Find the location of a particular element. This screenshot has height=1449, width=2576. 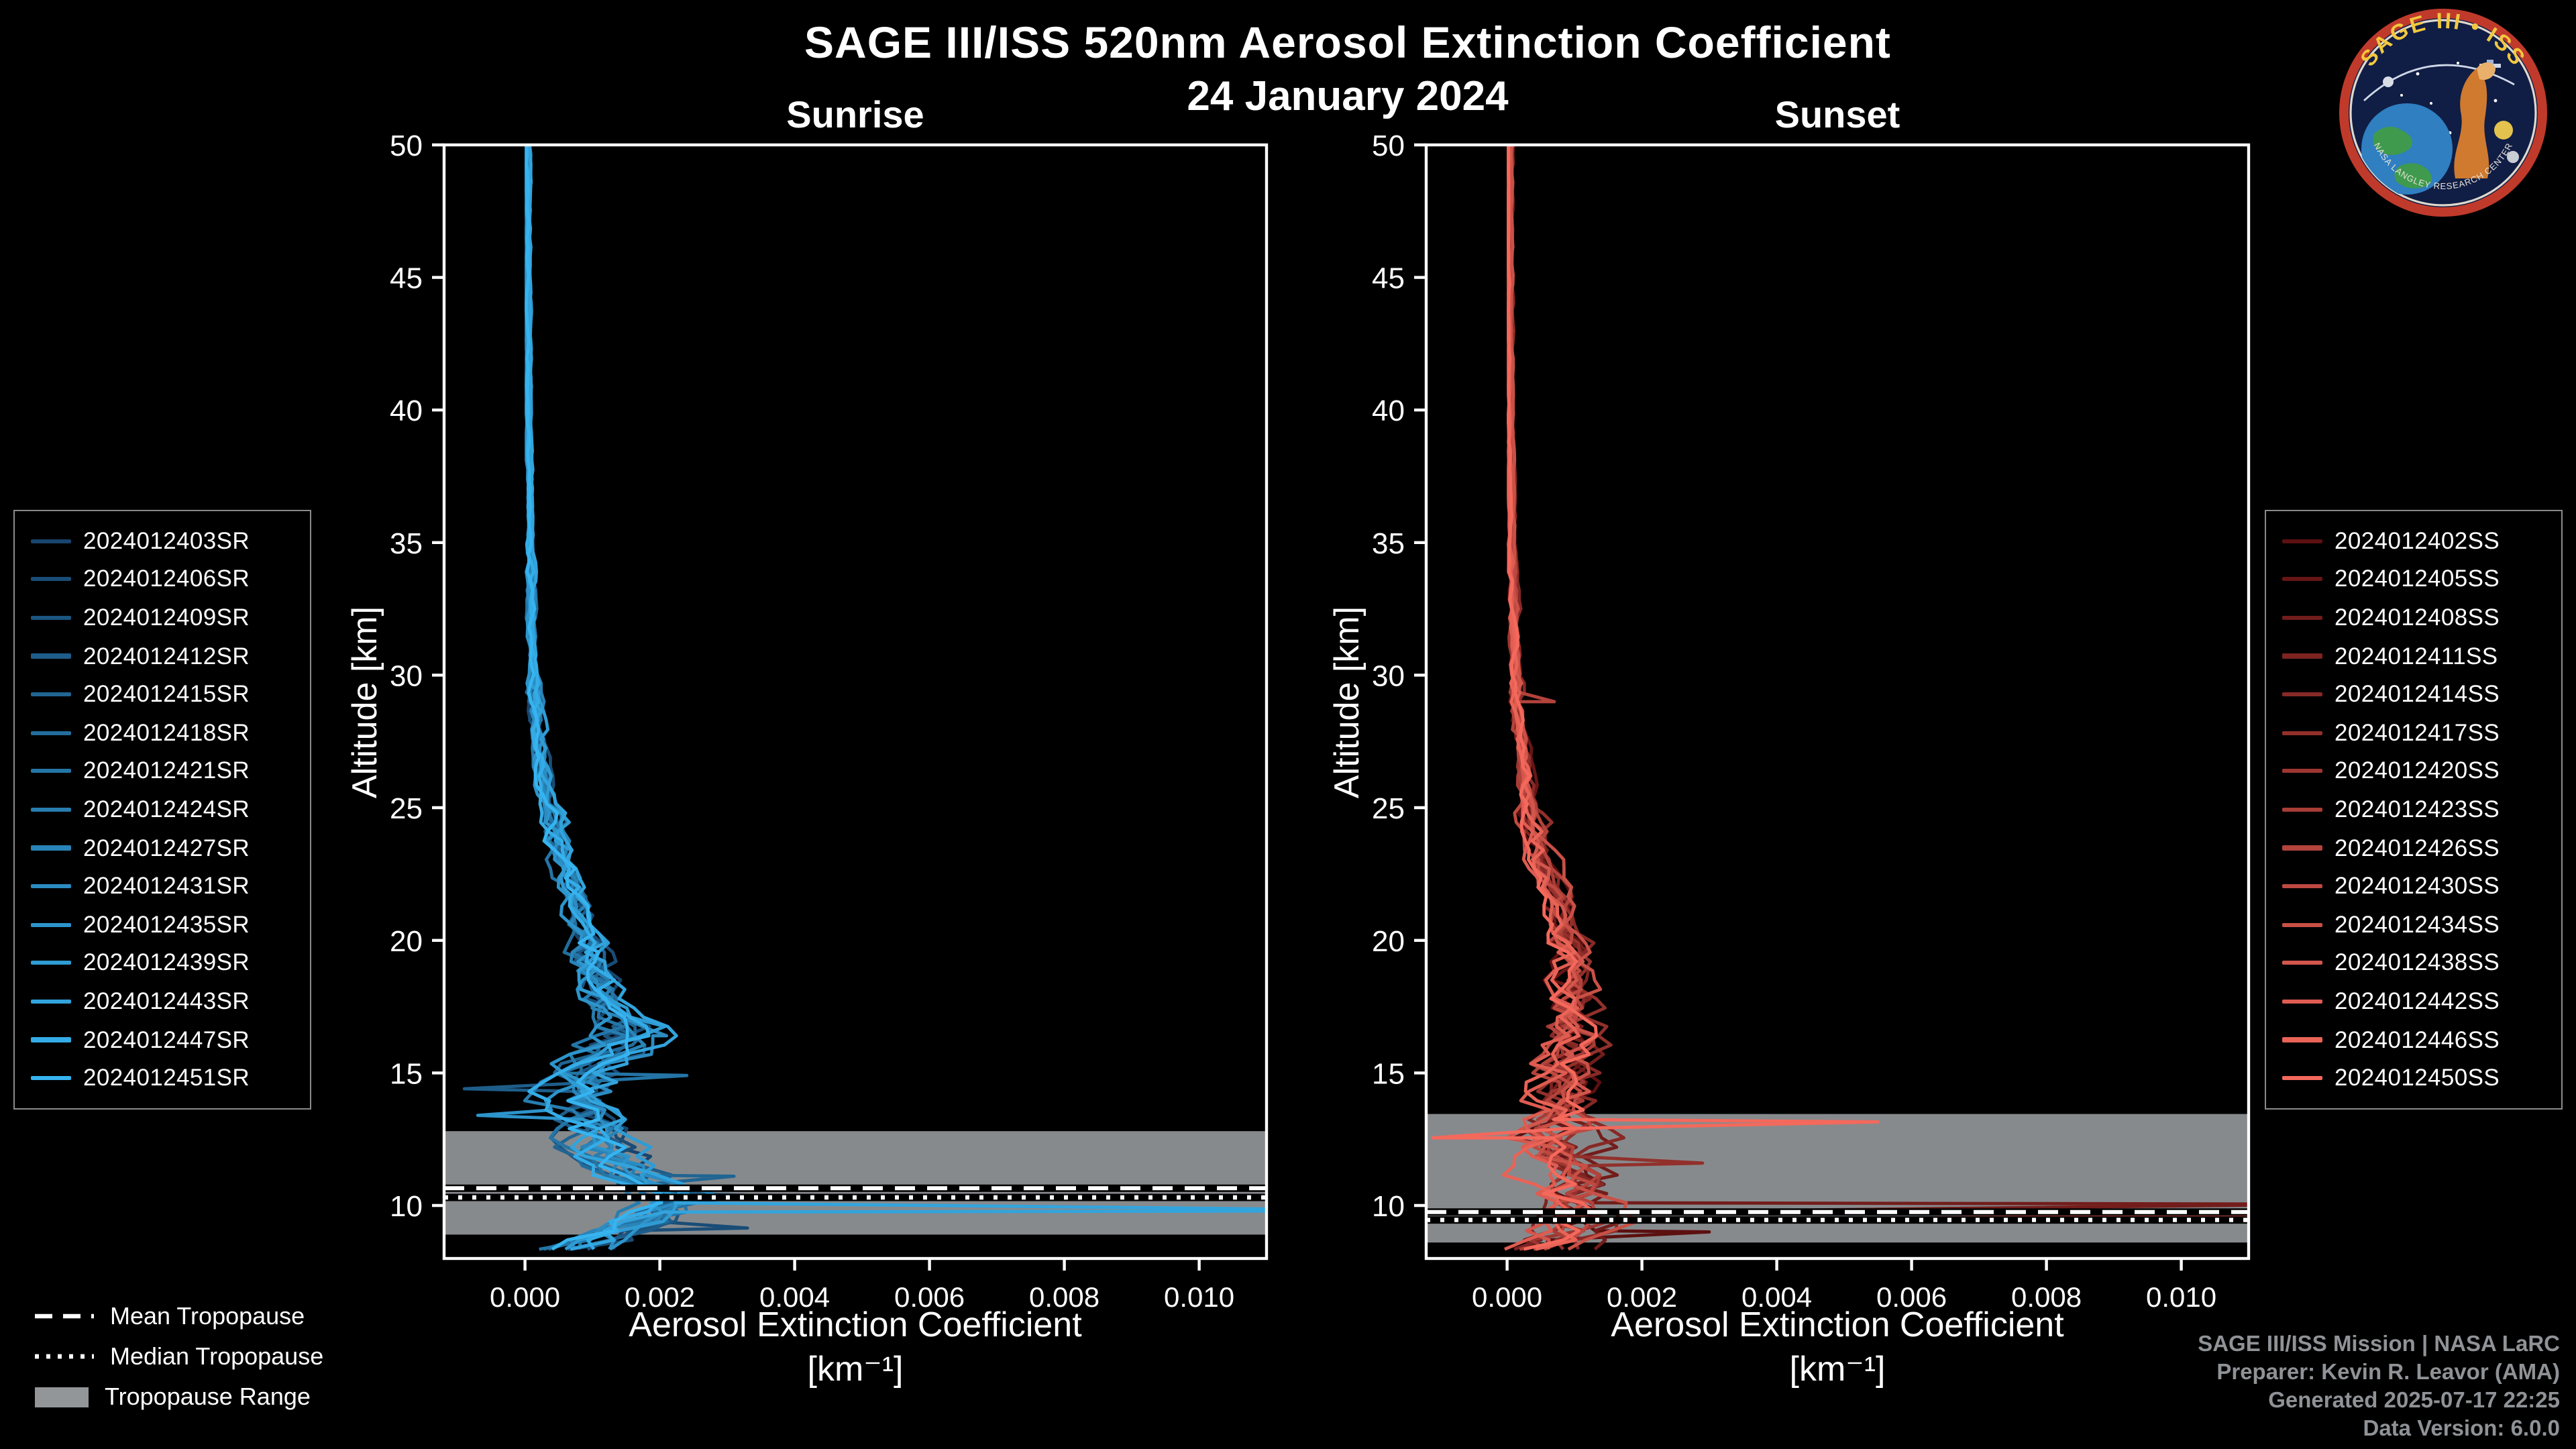

sunrise-panel-title: Sunrise is located at coordinates (855, 115).